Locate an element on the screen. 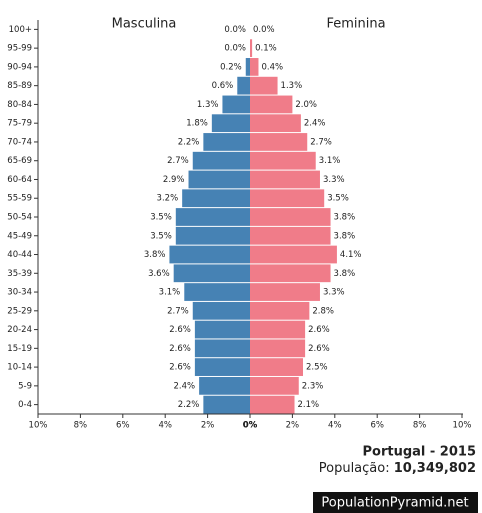 This screenshot has height=513, width=482. value-label: 4.1% is located at coordinates (351, 255).